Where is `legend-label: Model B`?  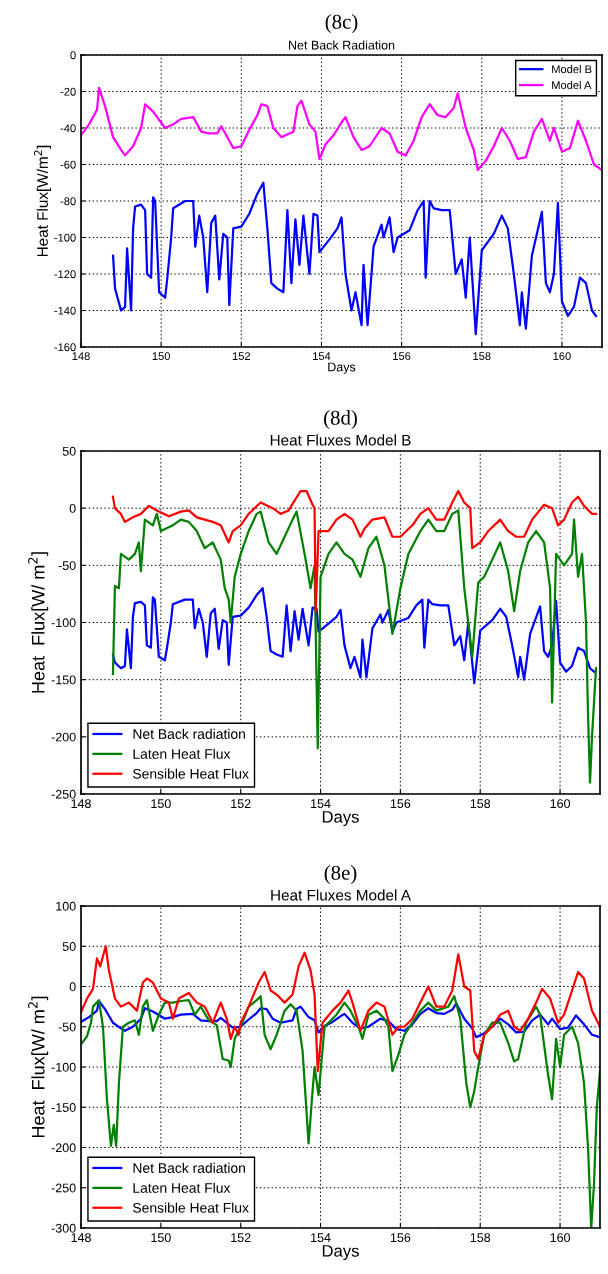 legend-label: Model B is located at coordinates (572, 69).